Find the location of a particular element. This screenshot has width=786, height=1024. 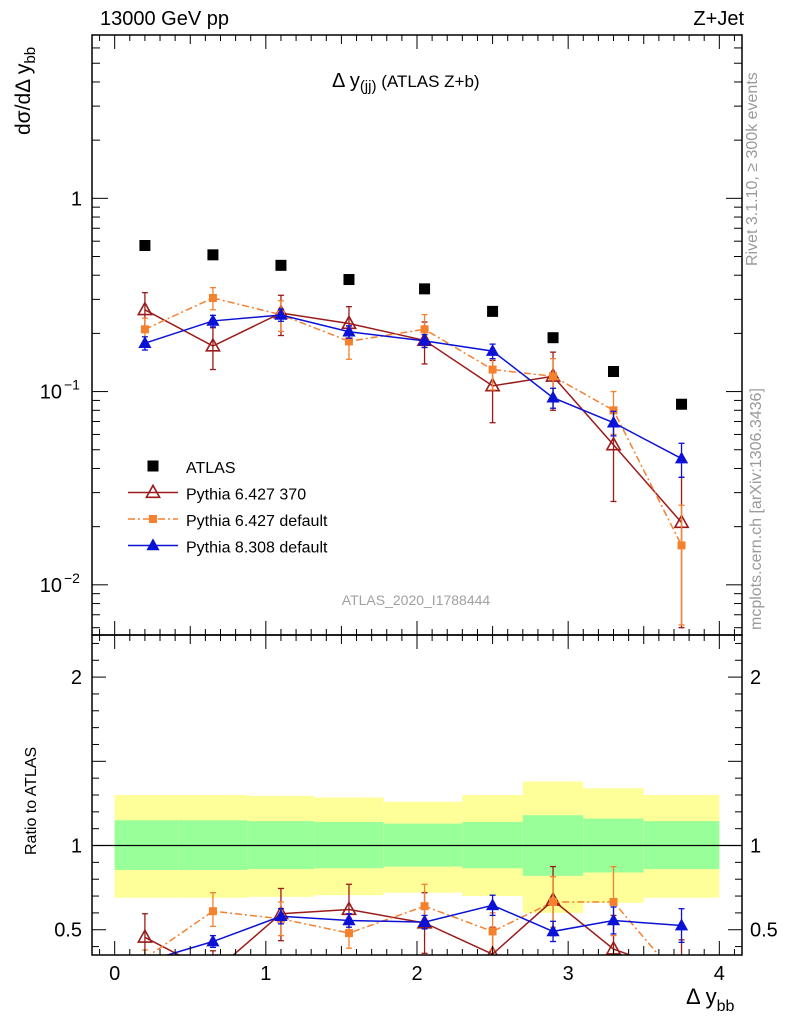

x-tick-label: 2 is located at coordinates (416, 974).